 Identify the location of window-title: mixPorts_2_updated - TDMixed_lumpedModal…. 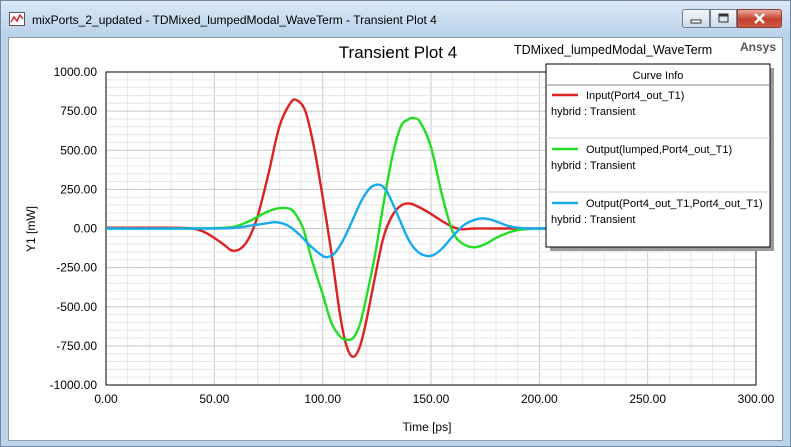
(234, 20).